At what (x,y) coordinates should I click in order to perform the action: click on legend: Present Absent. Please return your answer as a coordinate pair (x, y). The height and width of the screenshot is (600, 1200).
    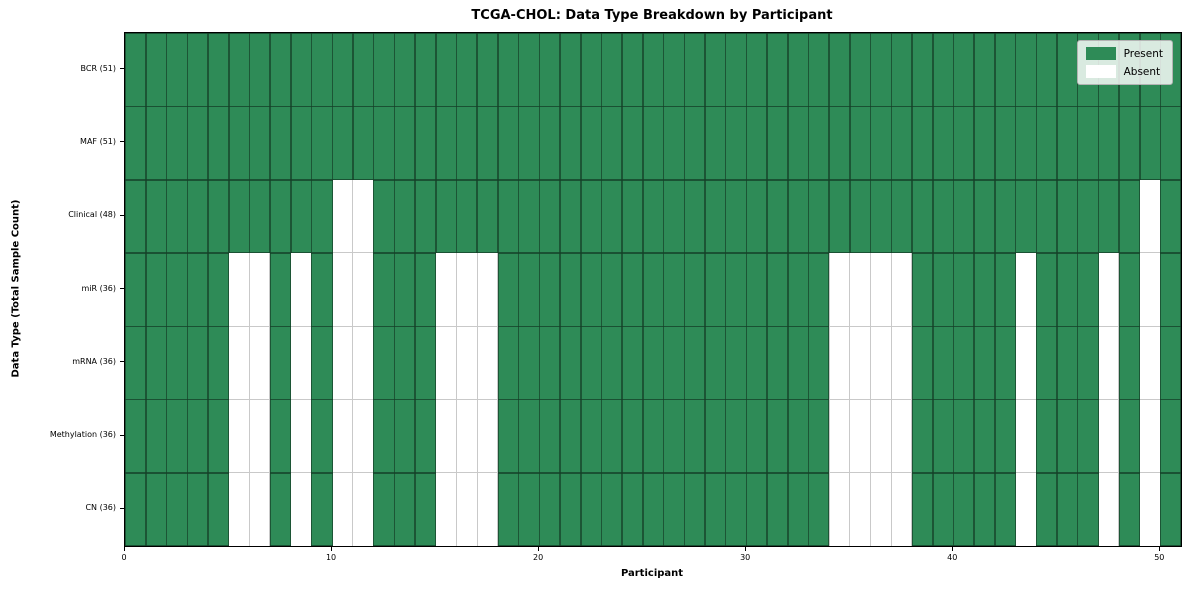
    Looking at the image, I should click on (1124, 62).